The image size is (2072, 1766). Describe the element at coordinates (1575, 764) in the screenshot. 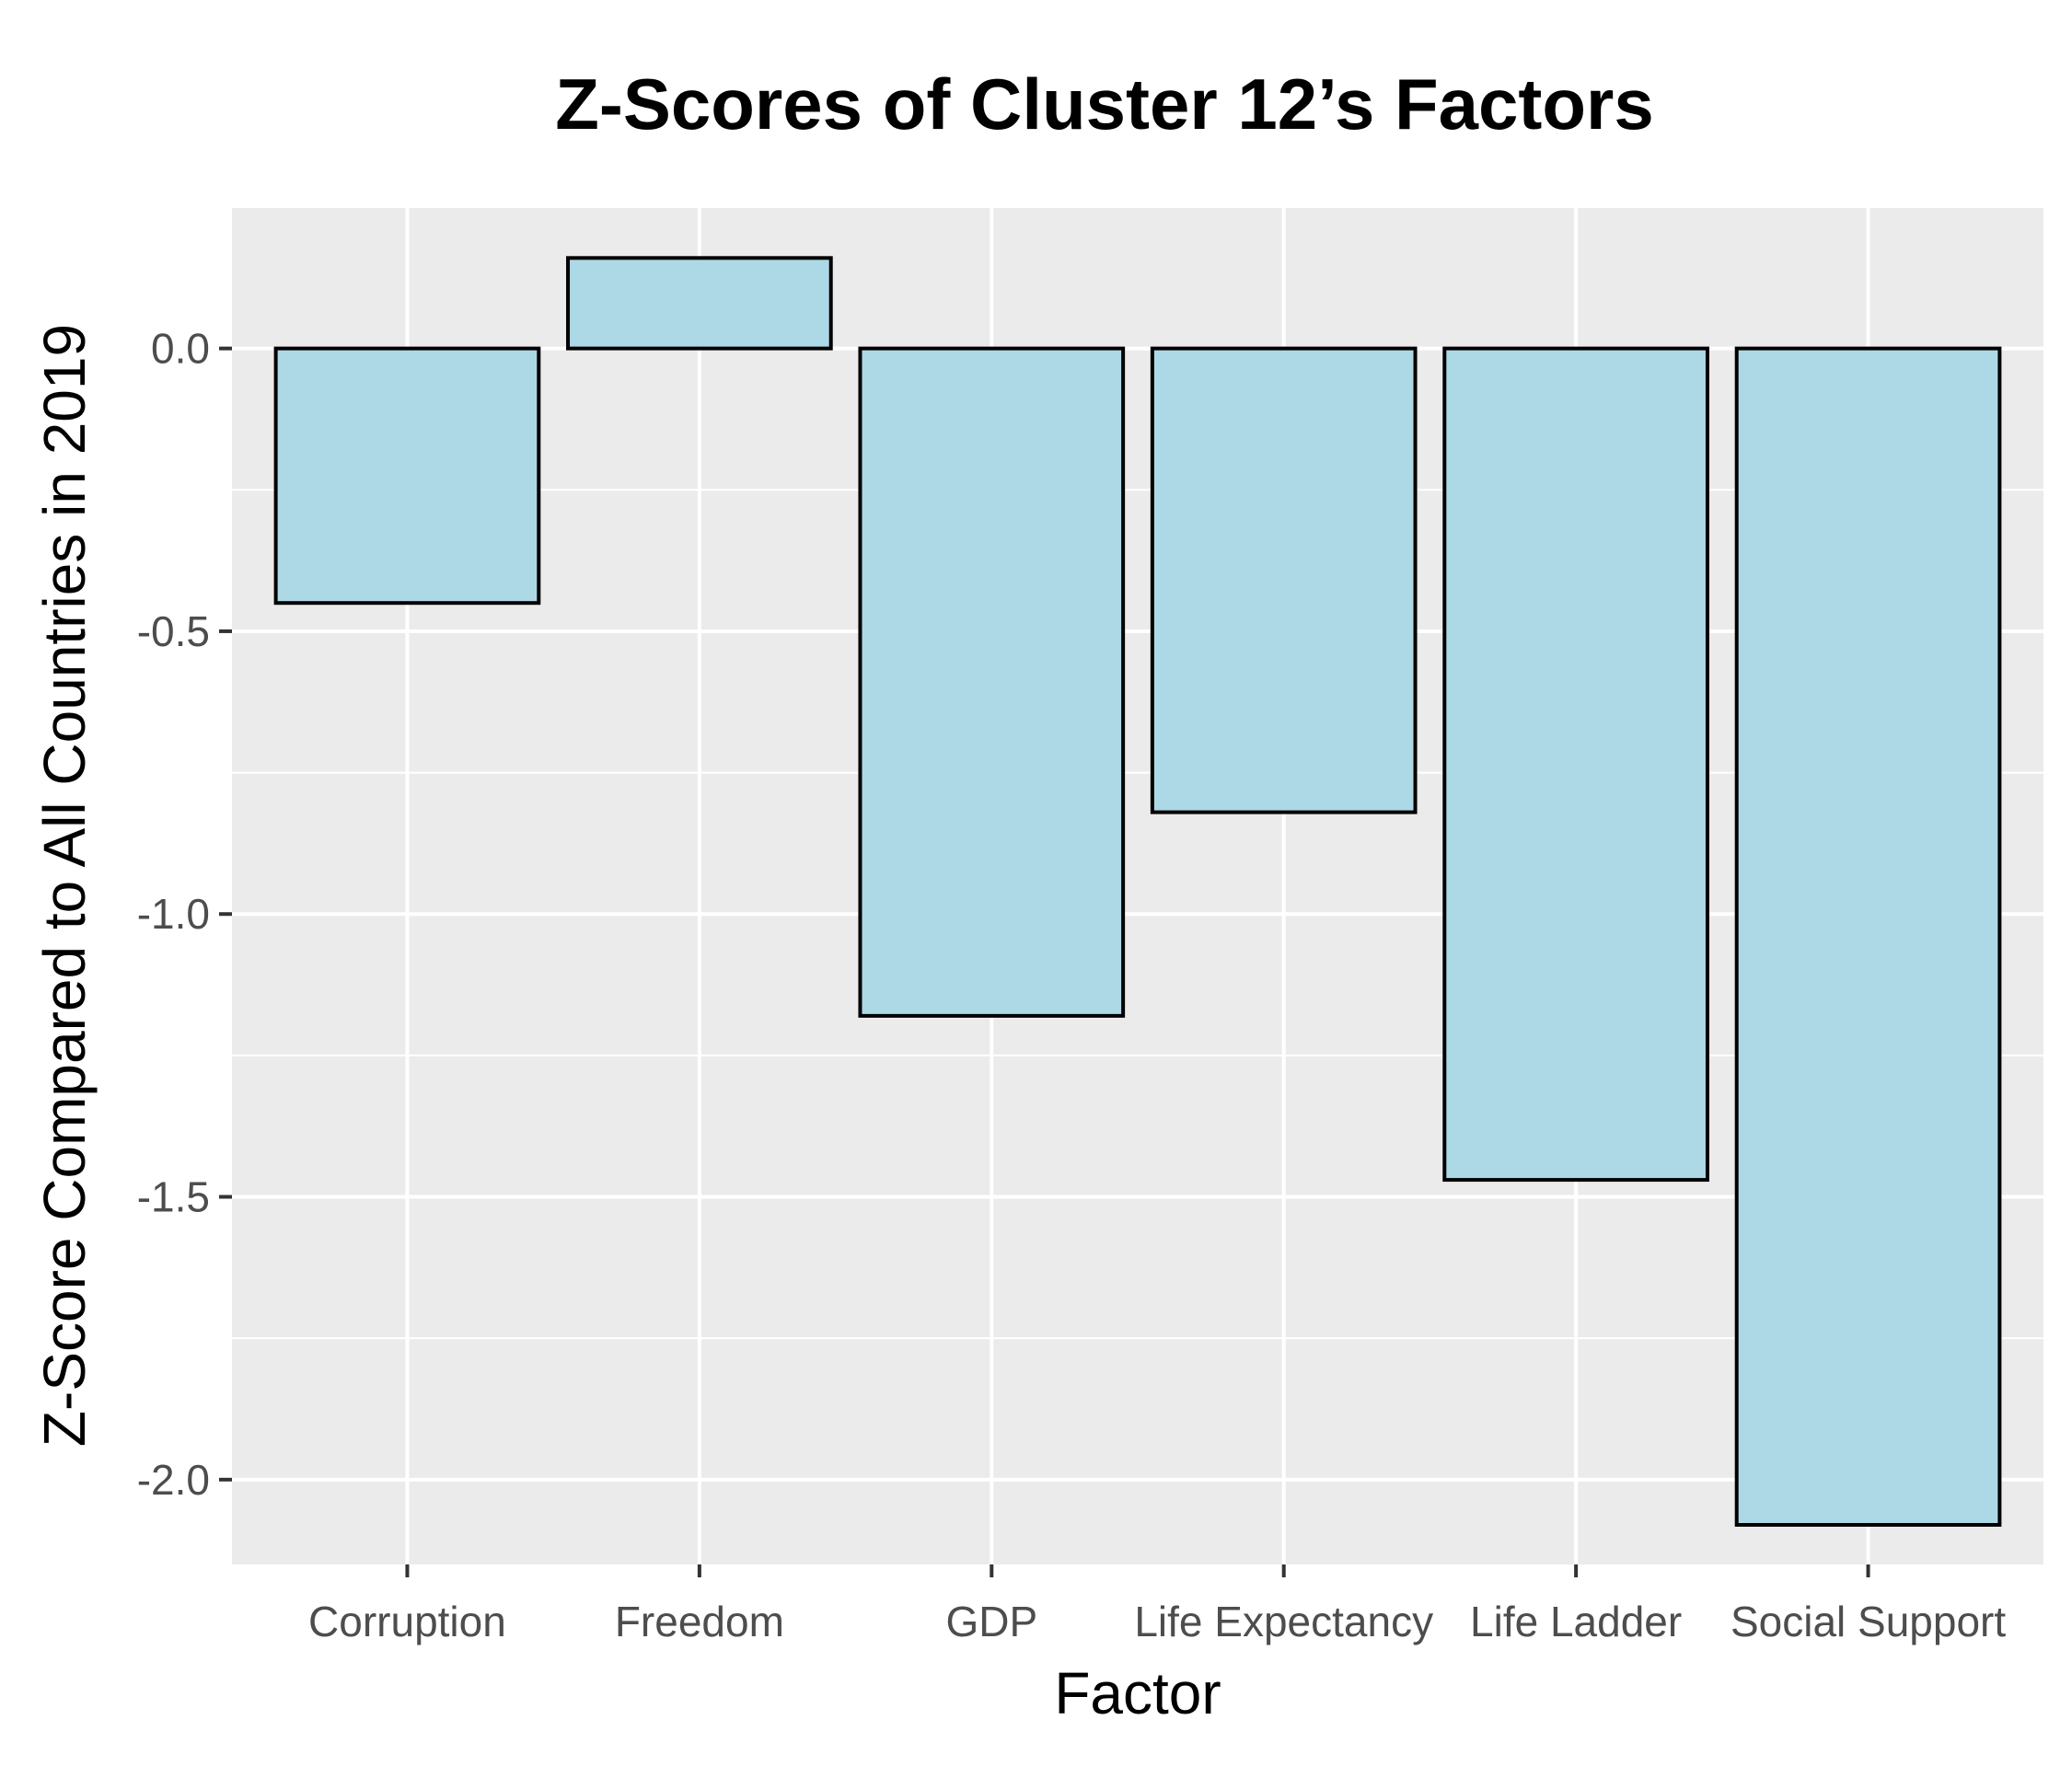

I see `bar-life-ladder` at that location.